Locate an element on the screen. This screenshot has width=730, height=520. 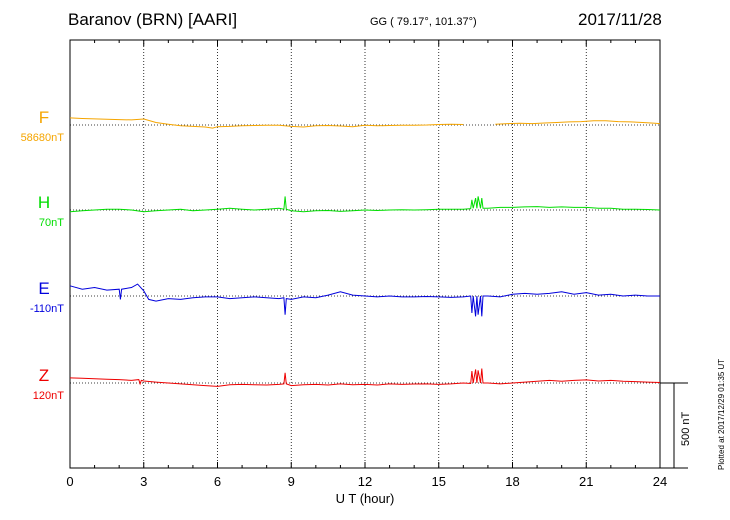
scale-bar-label: 500 nT is located at coordinates (686, 428).